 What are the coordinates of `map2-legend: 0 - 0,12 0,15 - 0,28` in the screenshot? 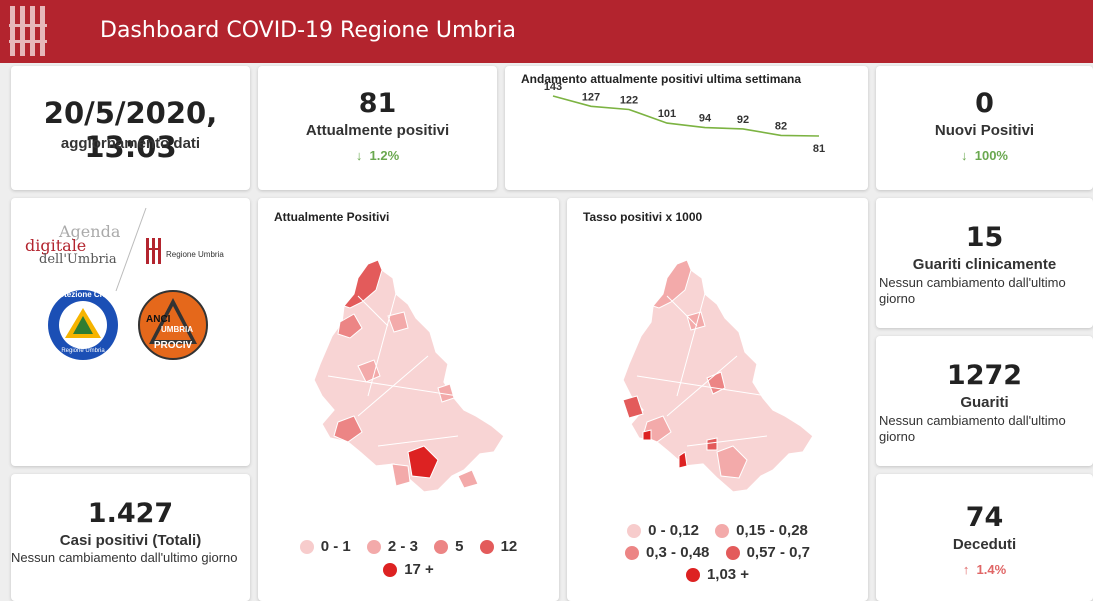 It's located at (717, 532).